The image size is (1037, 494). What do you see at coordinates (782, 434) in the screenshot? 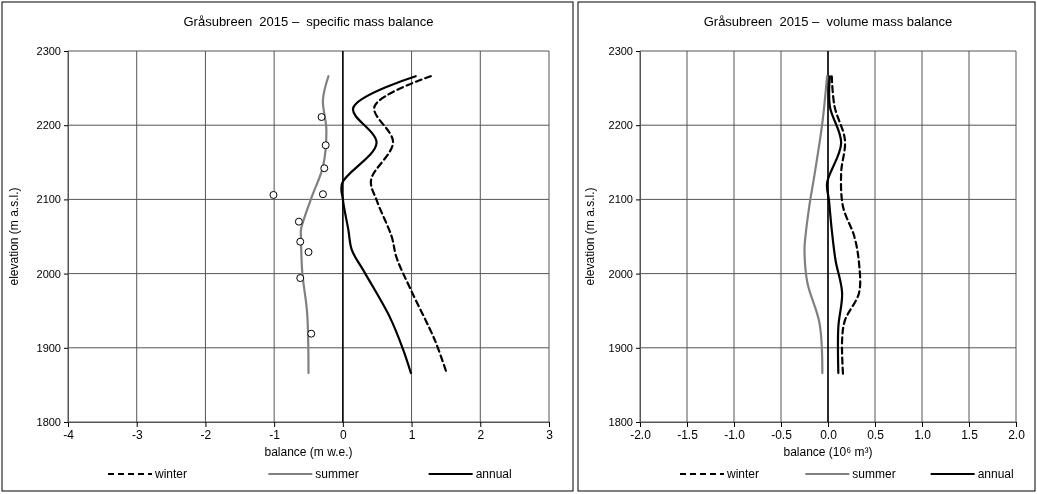
I see `x-tick-label: -0.5` at bounding box center [782, 434].